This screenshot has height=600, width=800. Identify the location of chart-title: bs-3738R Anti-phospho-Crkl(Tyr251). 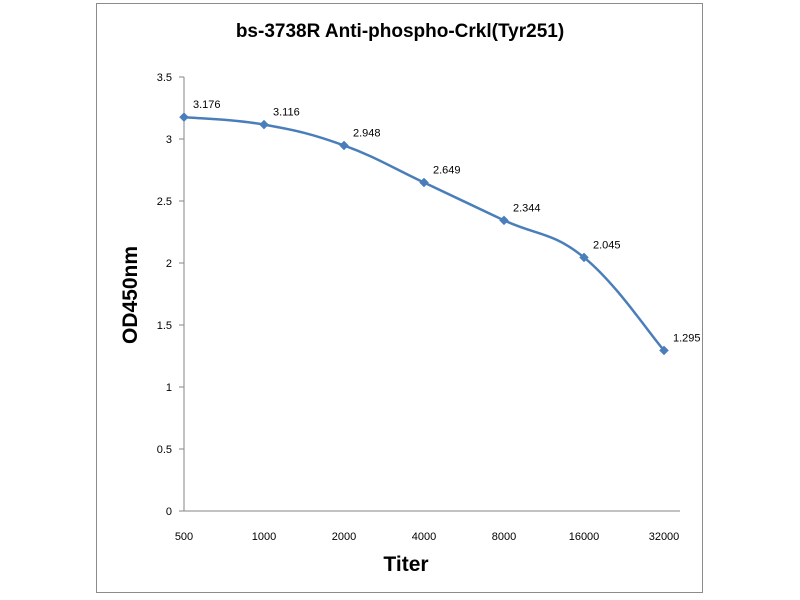
(400, 31).